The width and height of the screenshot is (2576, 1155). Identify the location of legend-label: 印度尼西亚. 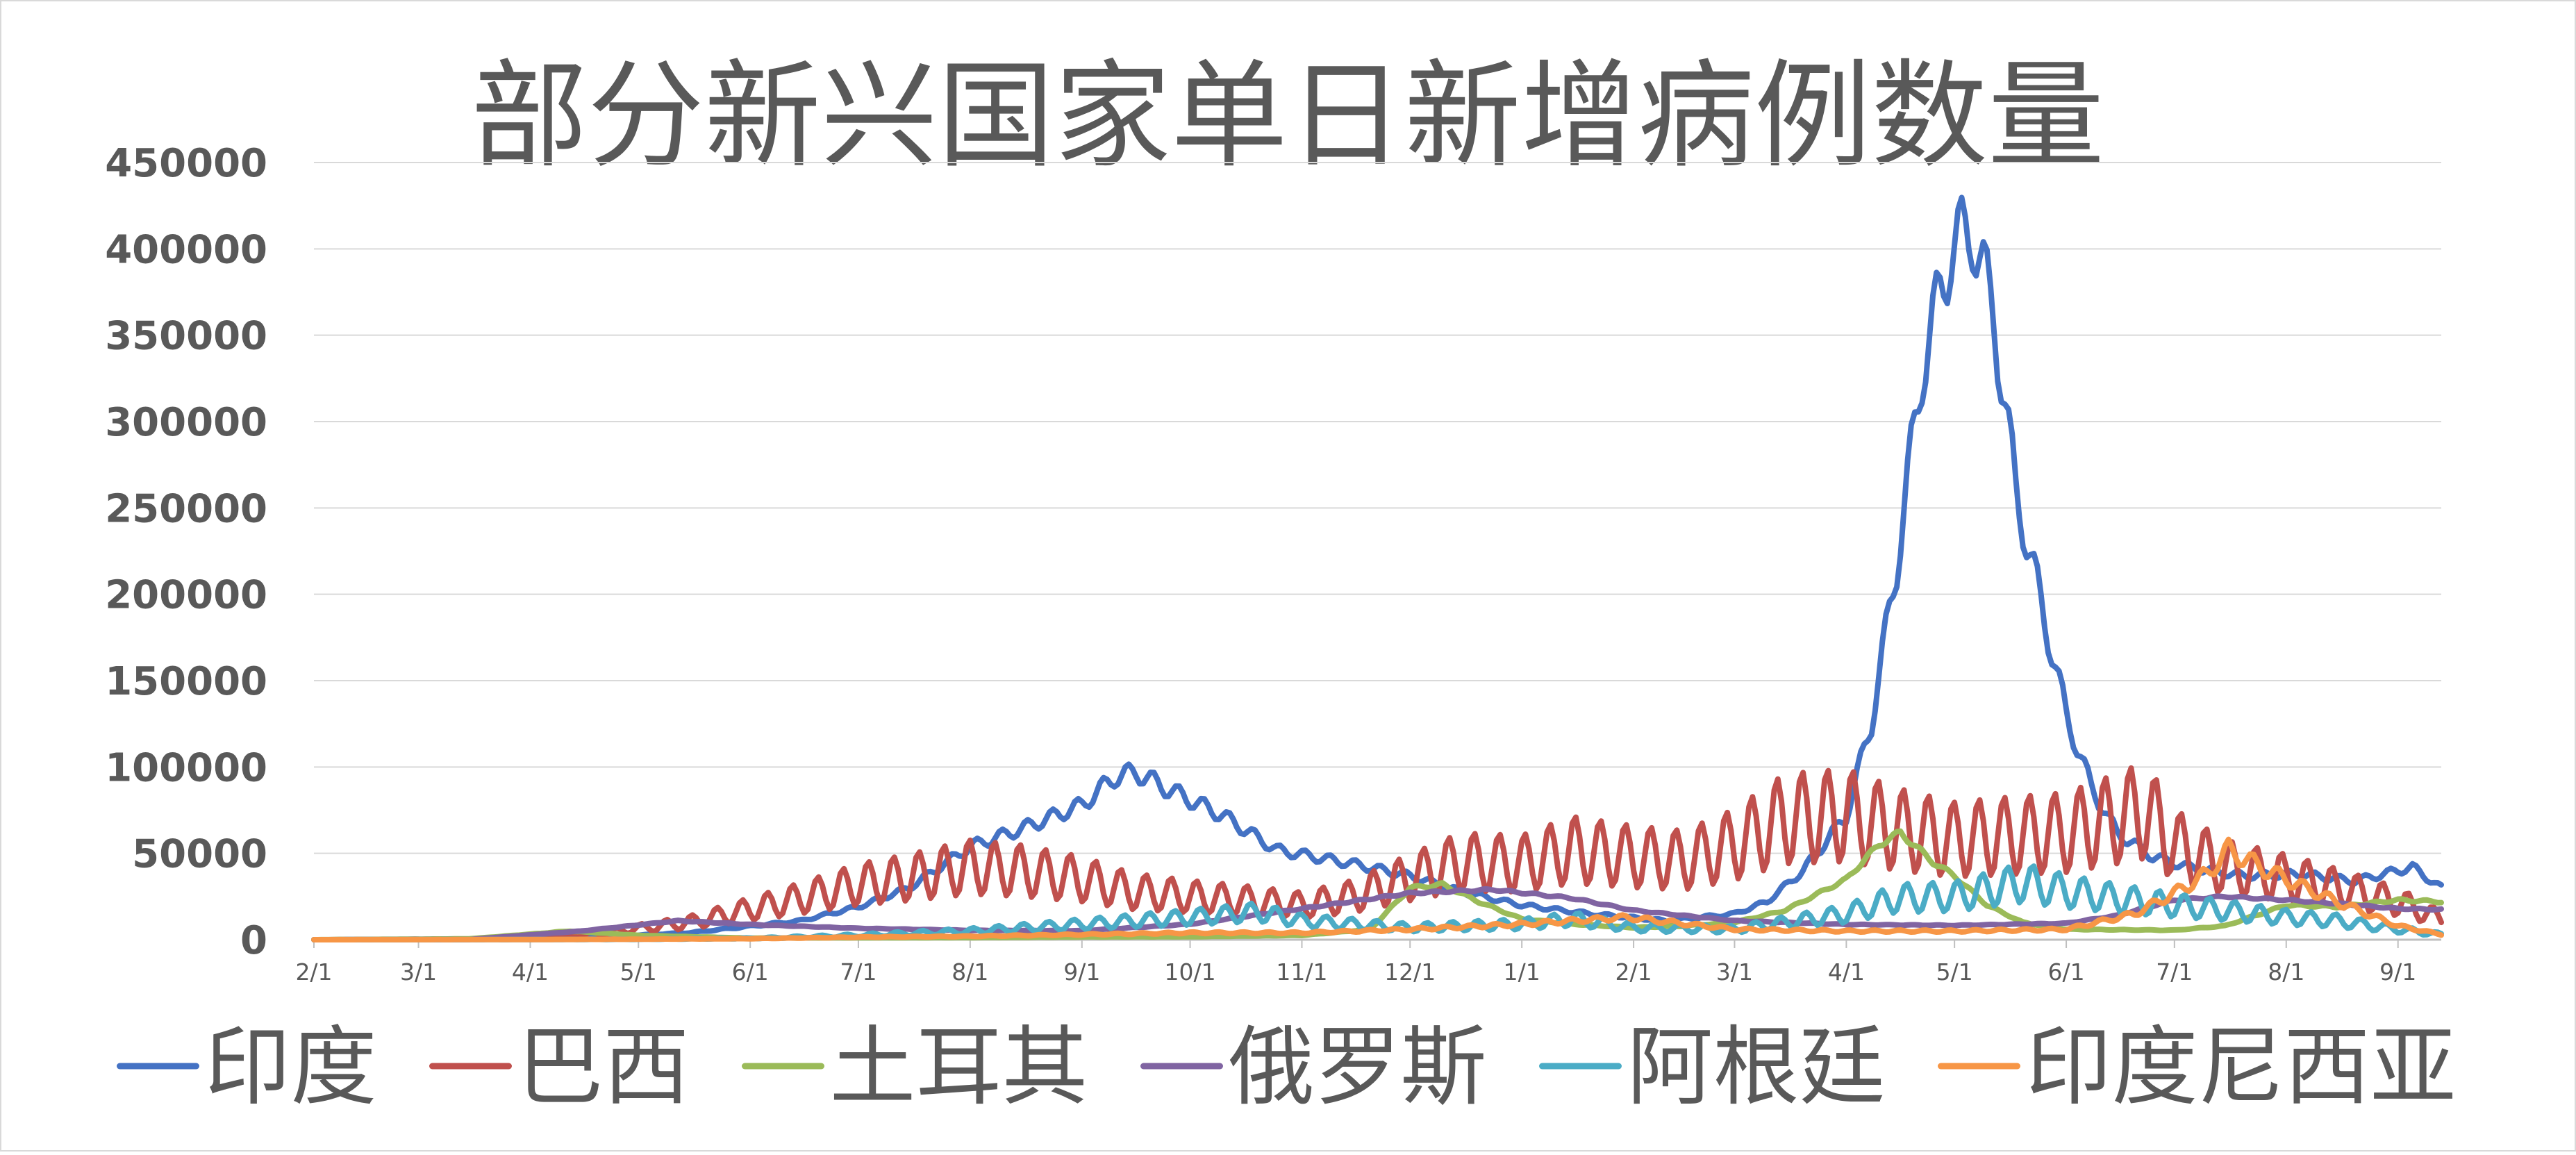
(2241, 1067).